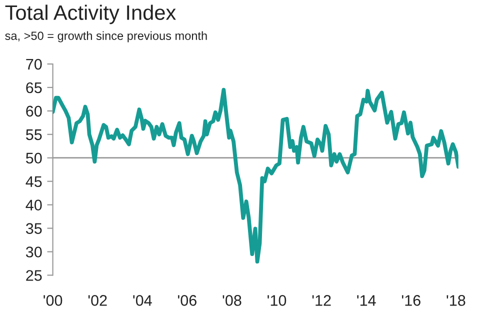 The image size is (480, 320). What do you see at coordinates (53, 300) in the screenshot?
I see `x-tick-label: '00` at bounding box center [53, 300].